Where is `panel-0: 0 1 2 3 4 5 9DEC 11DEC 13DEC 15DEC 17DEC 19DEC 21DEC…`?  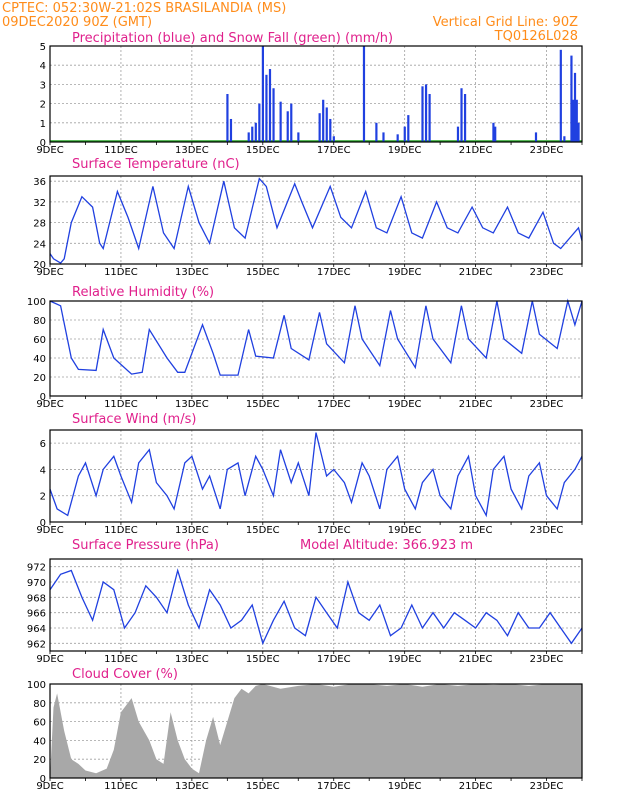 panel-0: 0 1 2 3 4 5 9DEC 11DEC 13DEC 15DEC 17DEC 19DEC 21DEC… is located at coordinates (309, 93).